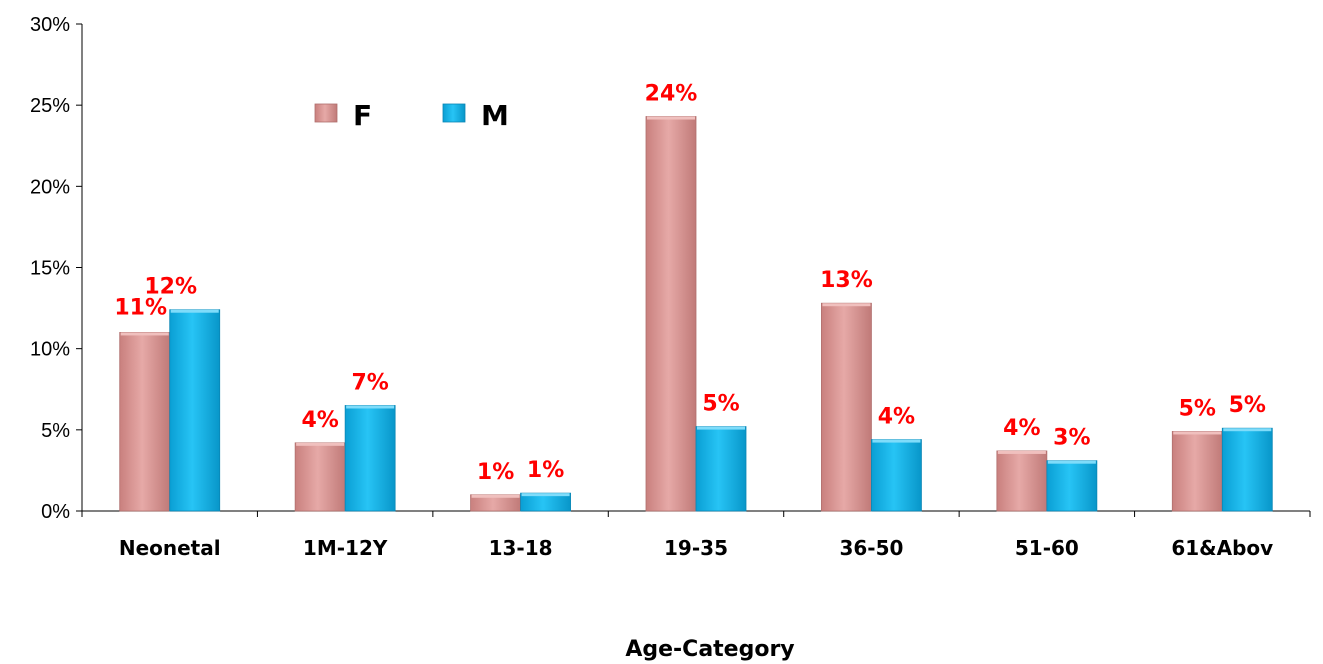  What do you see at coordinates (454, 113) in the screenshot?
I see `legend-swatch-m` at bounding box center [454, 113].